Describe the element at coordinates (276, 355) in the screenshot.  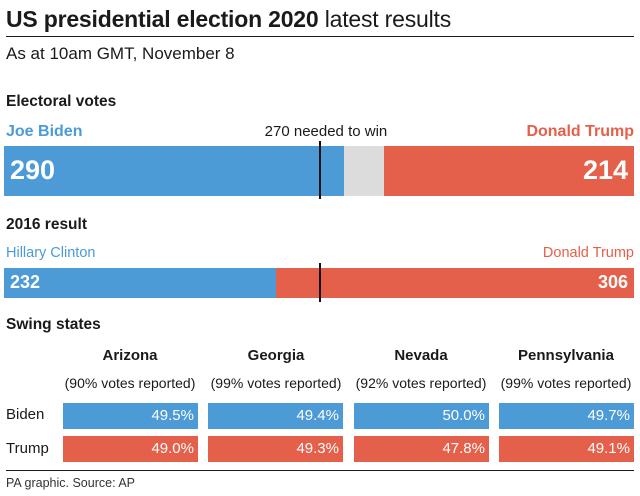
I see `state-name-georgia: Georgia` at that location.